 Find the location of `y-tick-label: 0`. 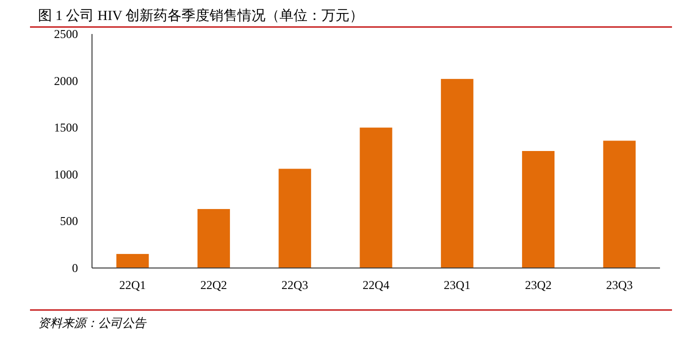

y-tick-label: 0 is located at coordinates (75, 268).